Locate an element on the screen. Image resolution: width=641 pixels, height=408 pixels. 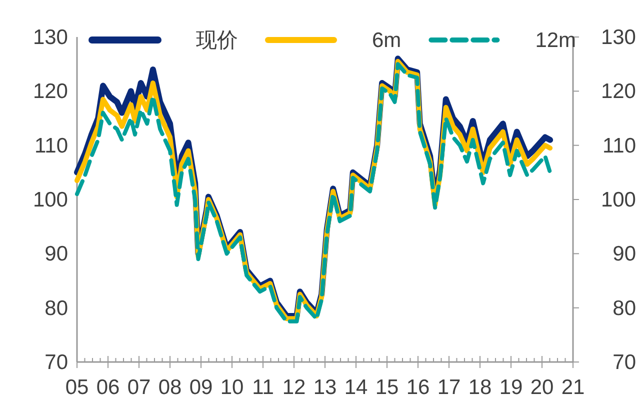
y-tick-label: 120 is located at coordinates (618, 92).